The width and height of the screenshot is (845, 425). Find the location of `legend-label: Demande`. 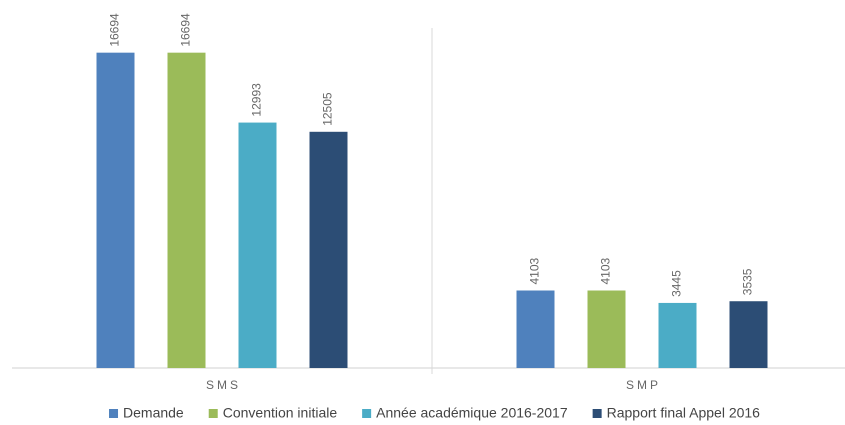

legend-label: Demande is located at coordinates (153, 413).